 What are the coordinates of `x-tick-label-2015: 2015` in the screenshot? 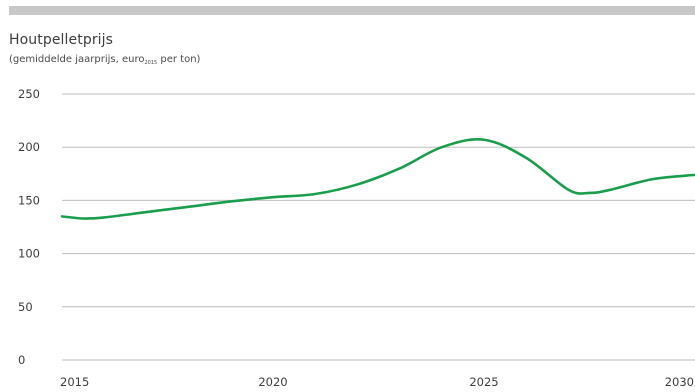 It's located at (74, 382).